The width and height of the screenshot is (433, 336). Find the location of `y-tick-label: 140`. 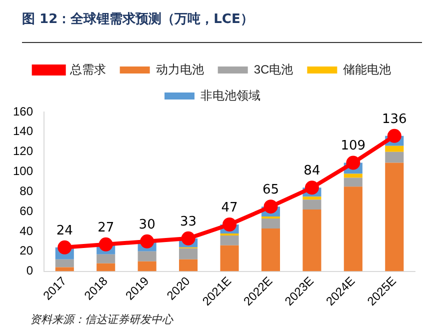

y-tick-label: 140 is located at coordinates (23, 131).